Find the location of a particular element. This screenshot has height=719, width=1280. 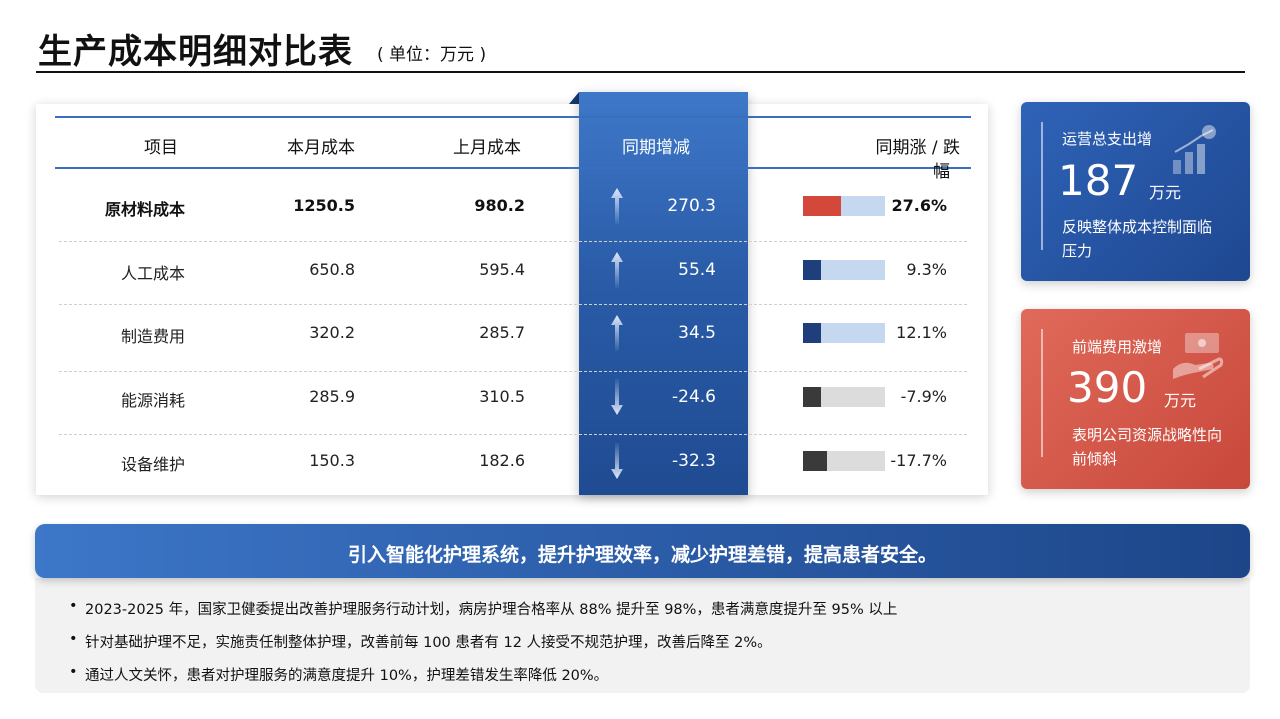

kpi-description: 表明公司资源战略性向前倾斜 is located at coordinates (1147, 447).